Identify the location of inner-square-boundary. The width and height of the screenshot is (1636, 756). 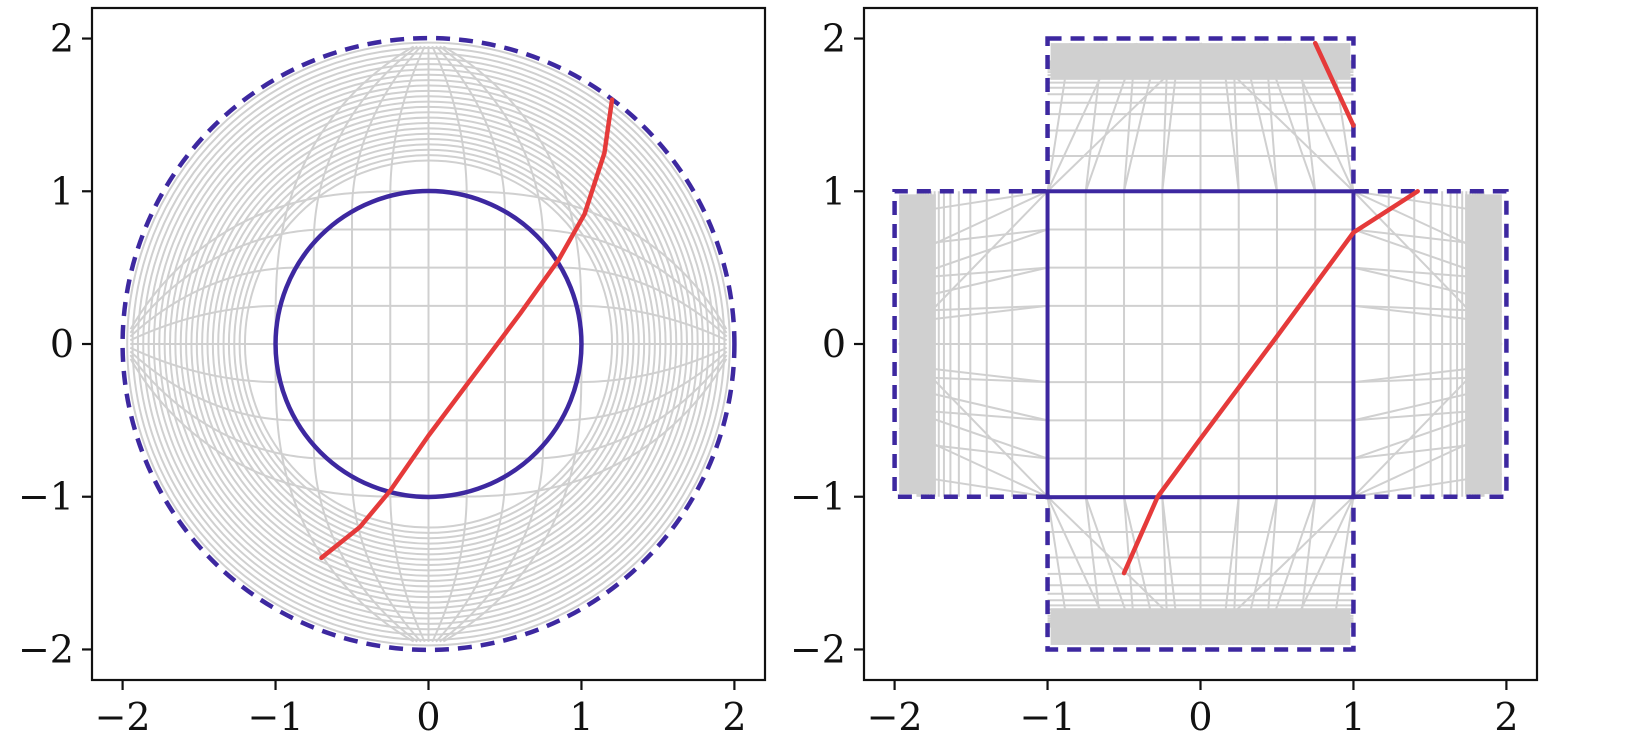
(1200, 344).